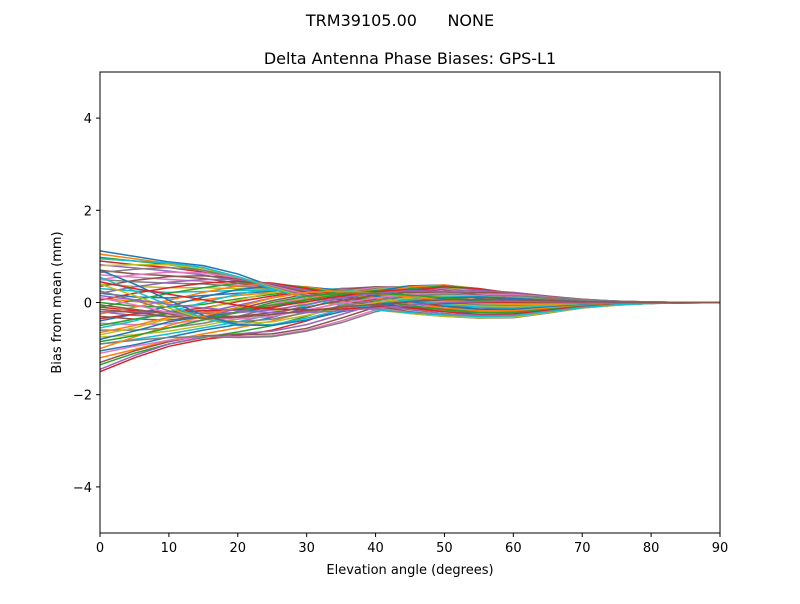 The width and height of the screenshot is (800, 604). Describe the element at coordinates (409, 570) in the screenshot. I see `x-axis-label: Elevation angle (degrees)` at that location.